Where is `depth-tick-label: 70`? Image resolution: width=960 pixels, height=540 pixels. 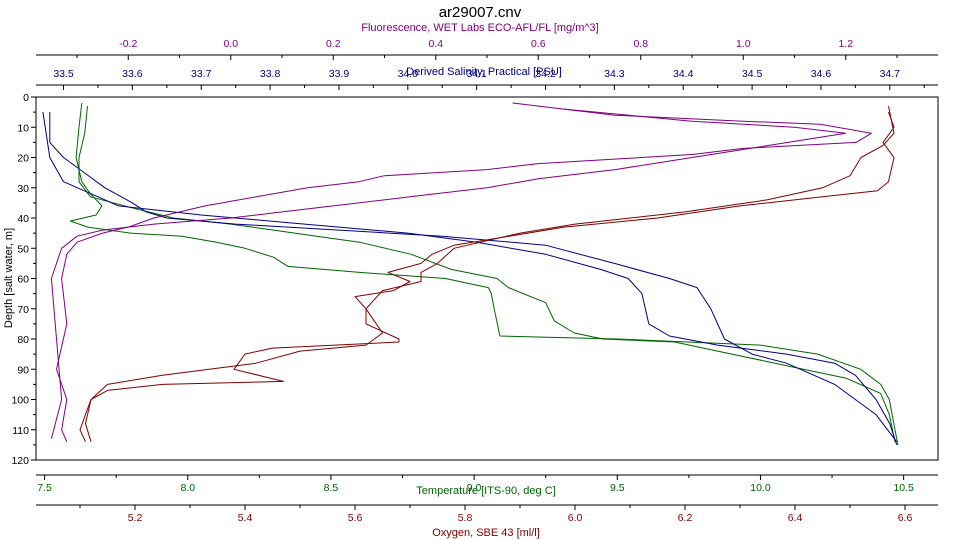 depth-tick-label: 70 is located at coordinates (23, 310).